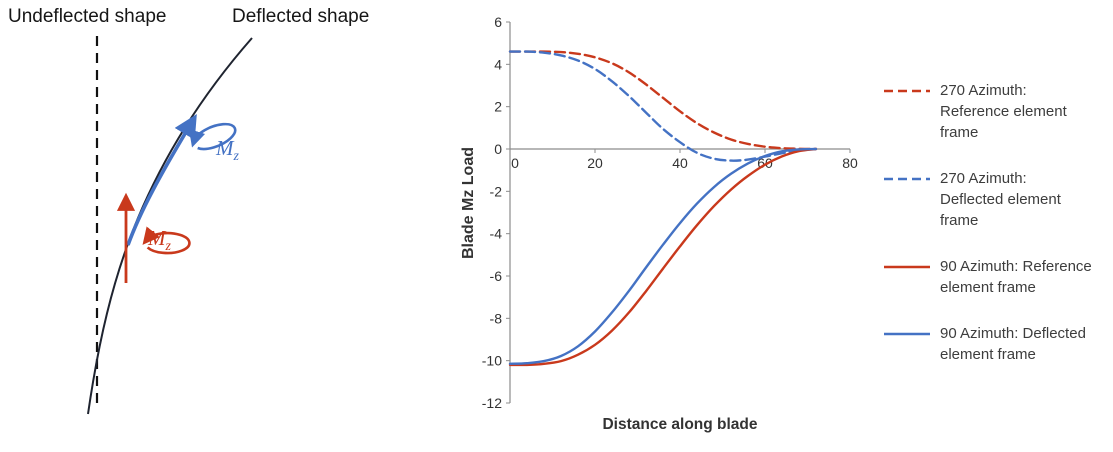 This screenshot has height=452, width=1113. I want to click on legend-item-2: 270 Azimuth: Deflected element frame, so click(997, 199).